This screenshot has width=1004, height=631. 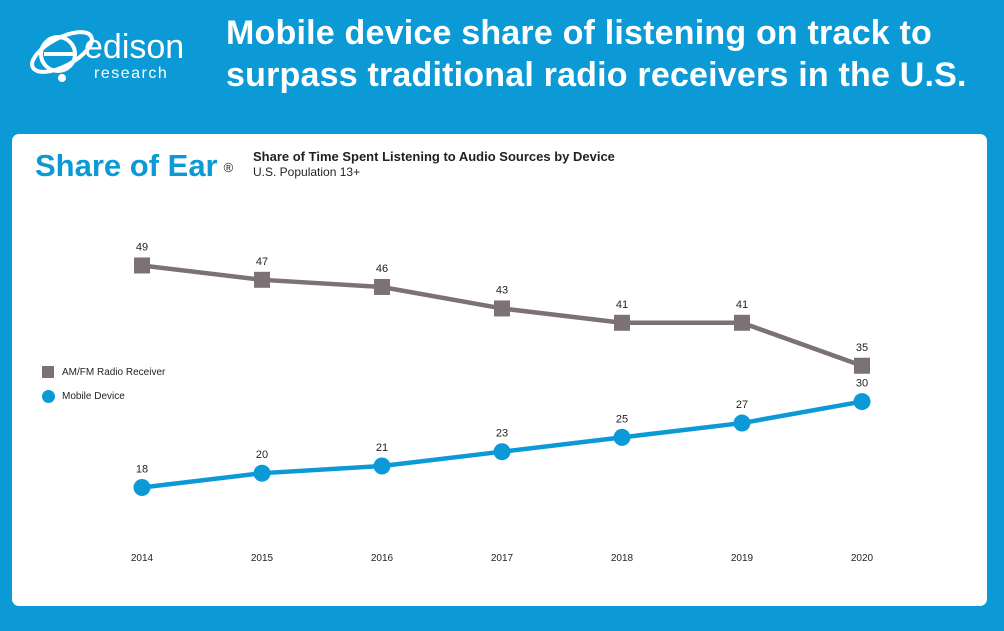 What do you see at coordinates (134, 47) in the screenshot?
I see `logo-word: edison` at bounding box center [134, 47].